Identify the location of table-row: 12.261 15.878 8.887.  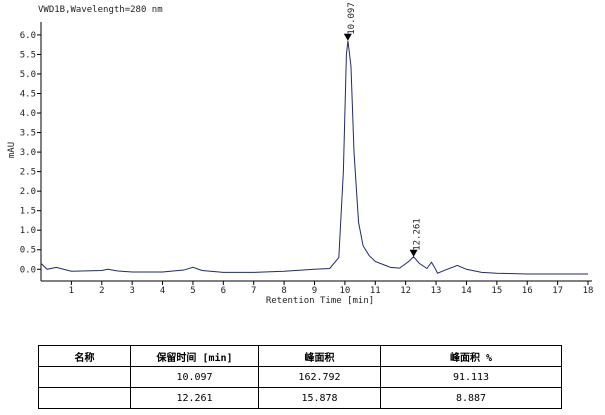
(300, 398).